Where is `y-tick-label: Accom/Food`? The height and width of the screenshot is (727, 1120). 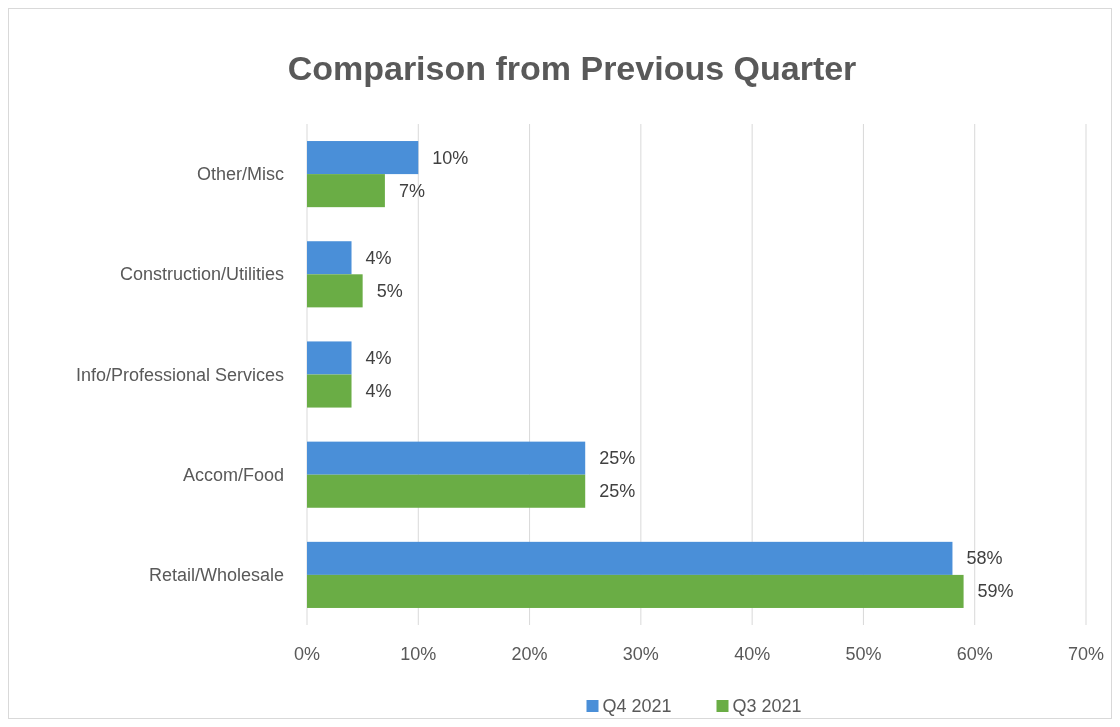 y-tick-label: Accom/Food is located at coordinates (233, 474).